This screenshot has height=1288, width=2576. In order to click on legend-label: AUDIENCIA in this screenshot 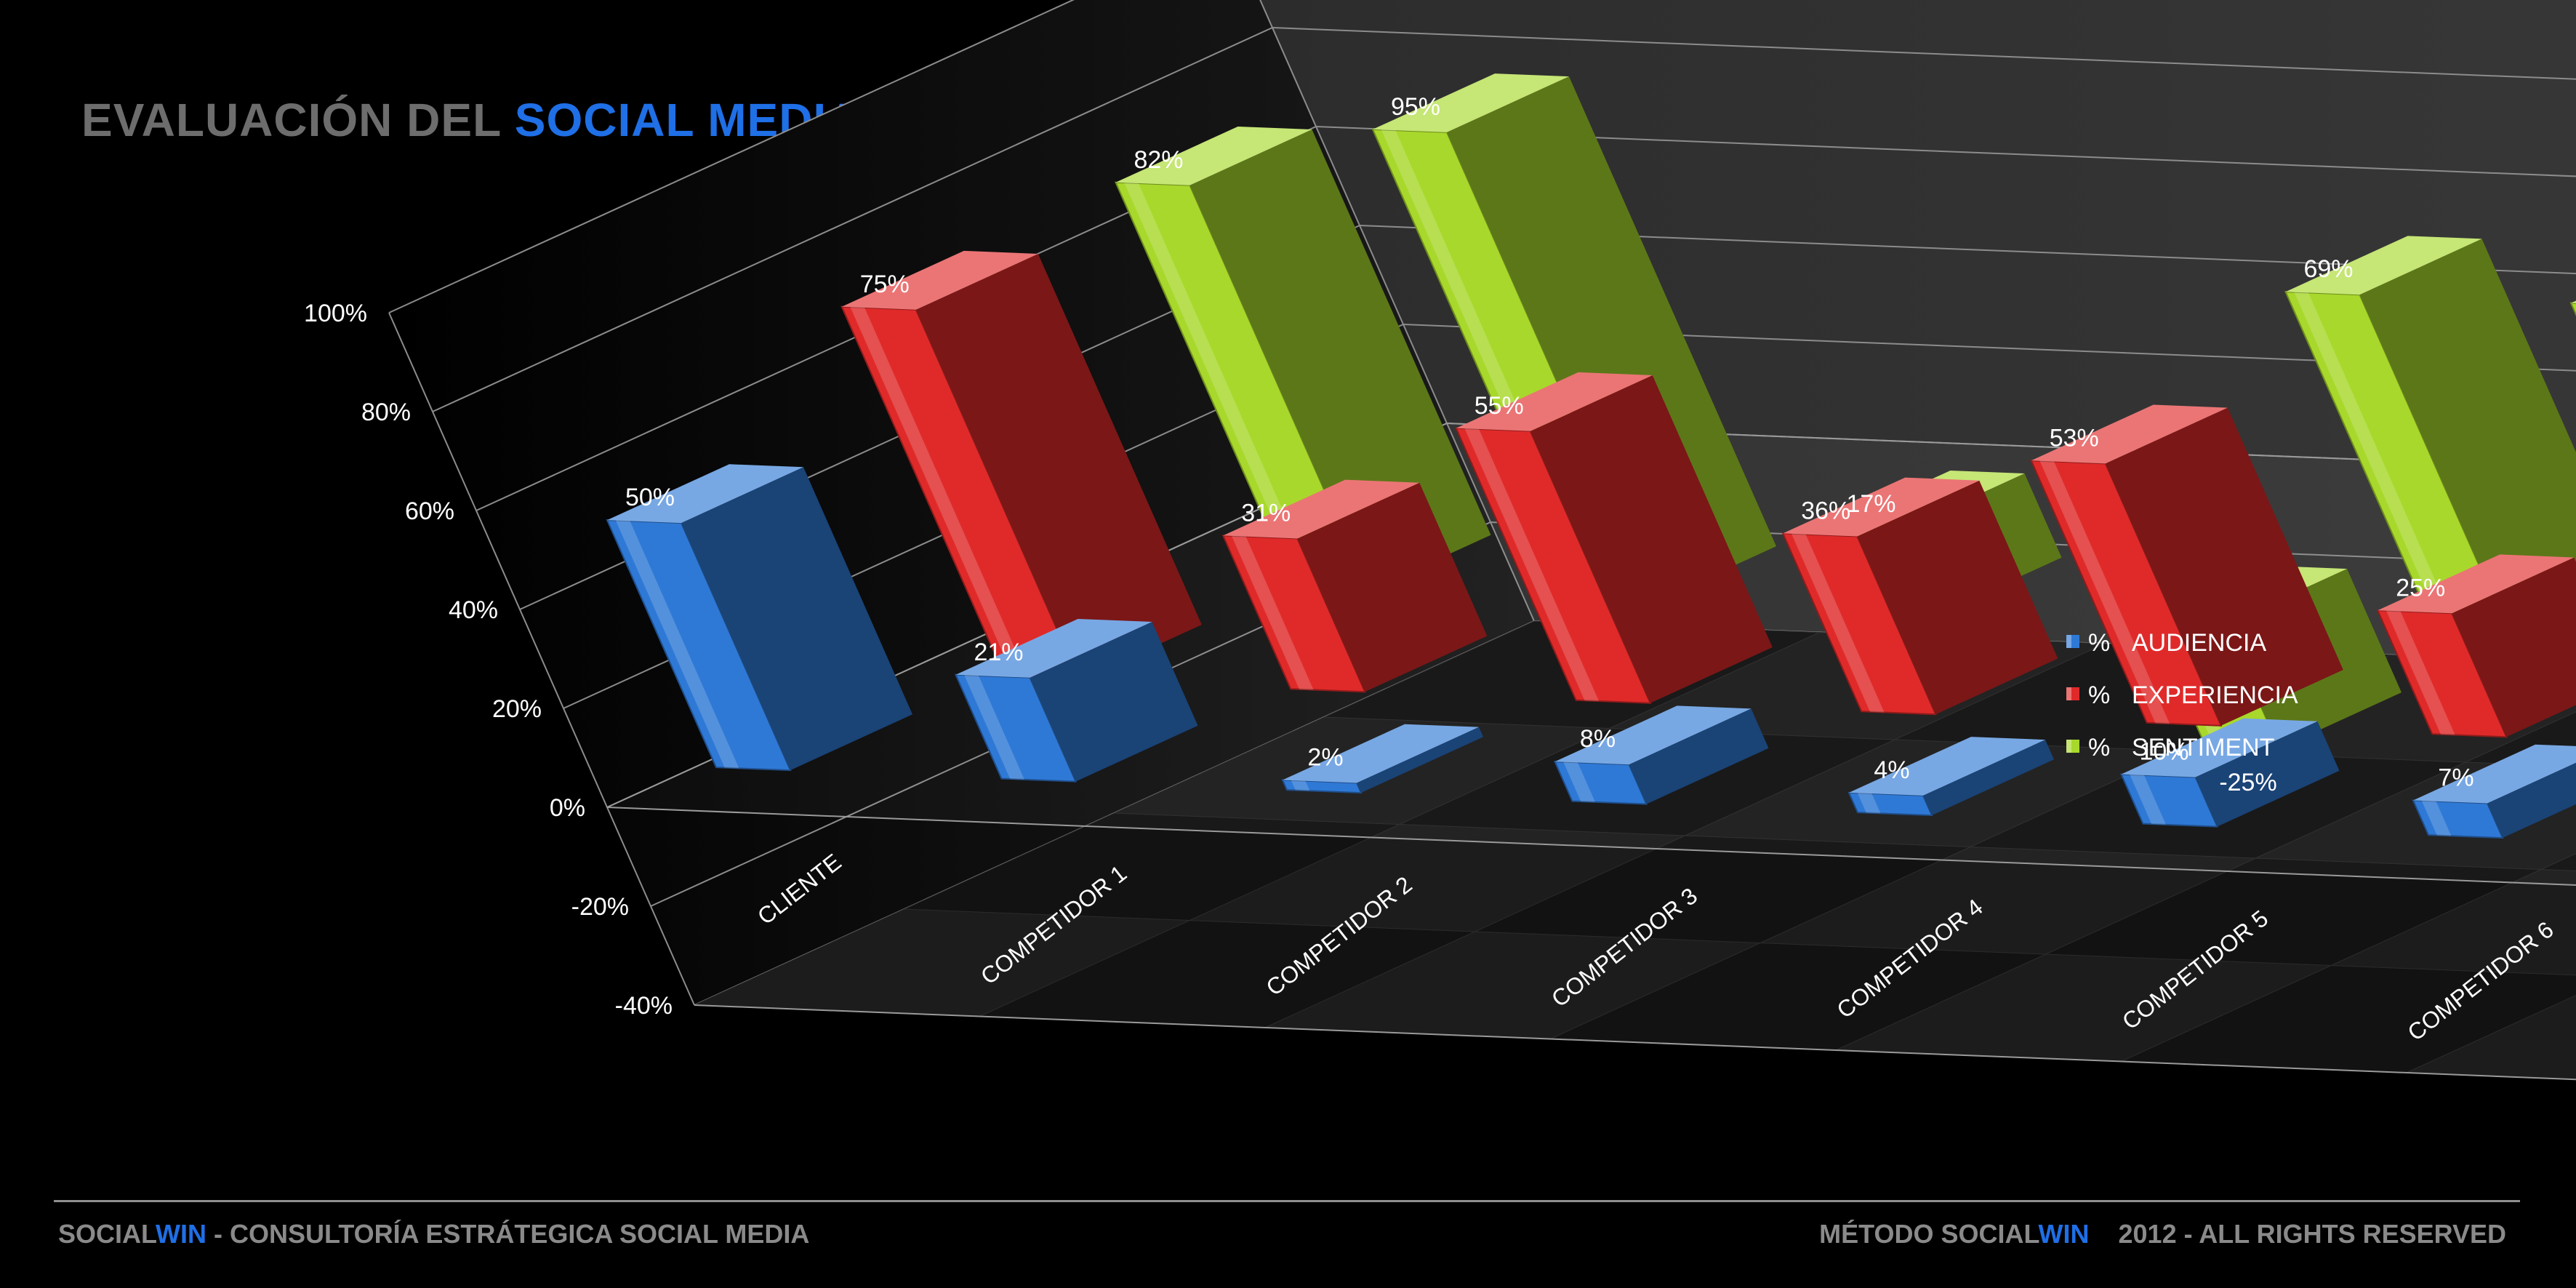, I will do `click(2199, 643)`.